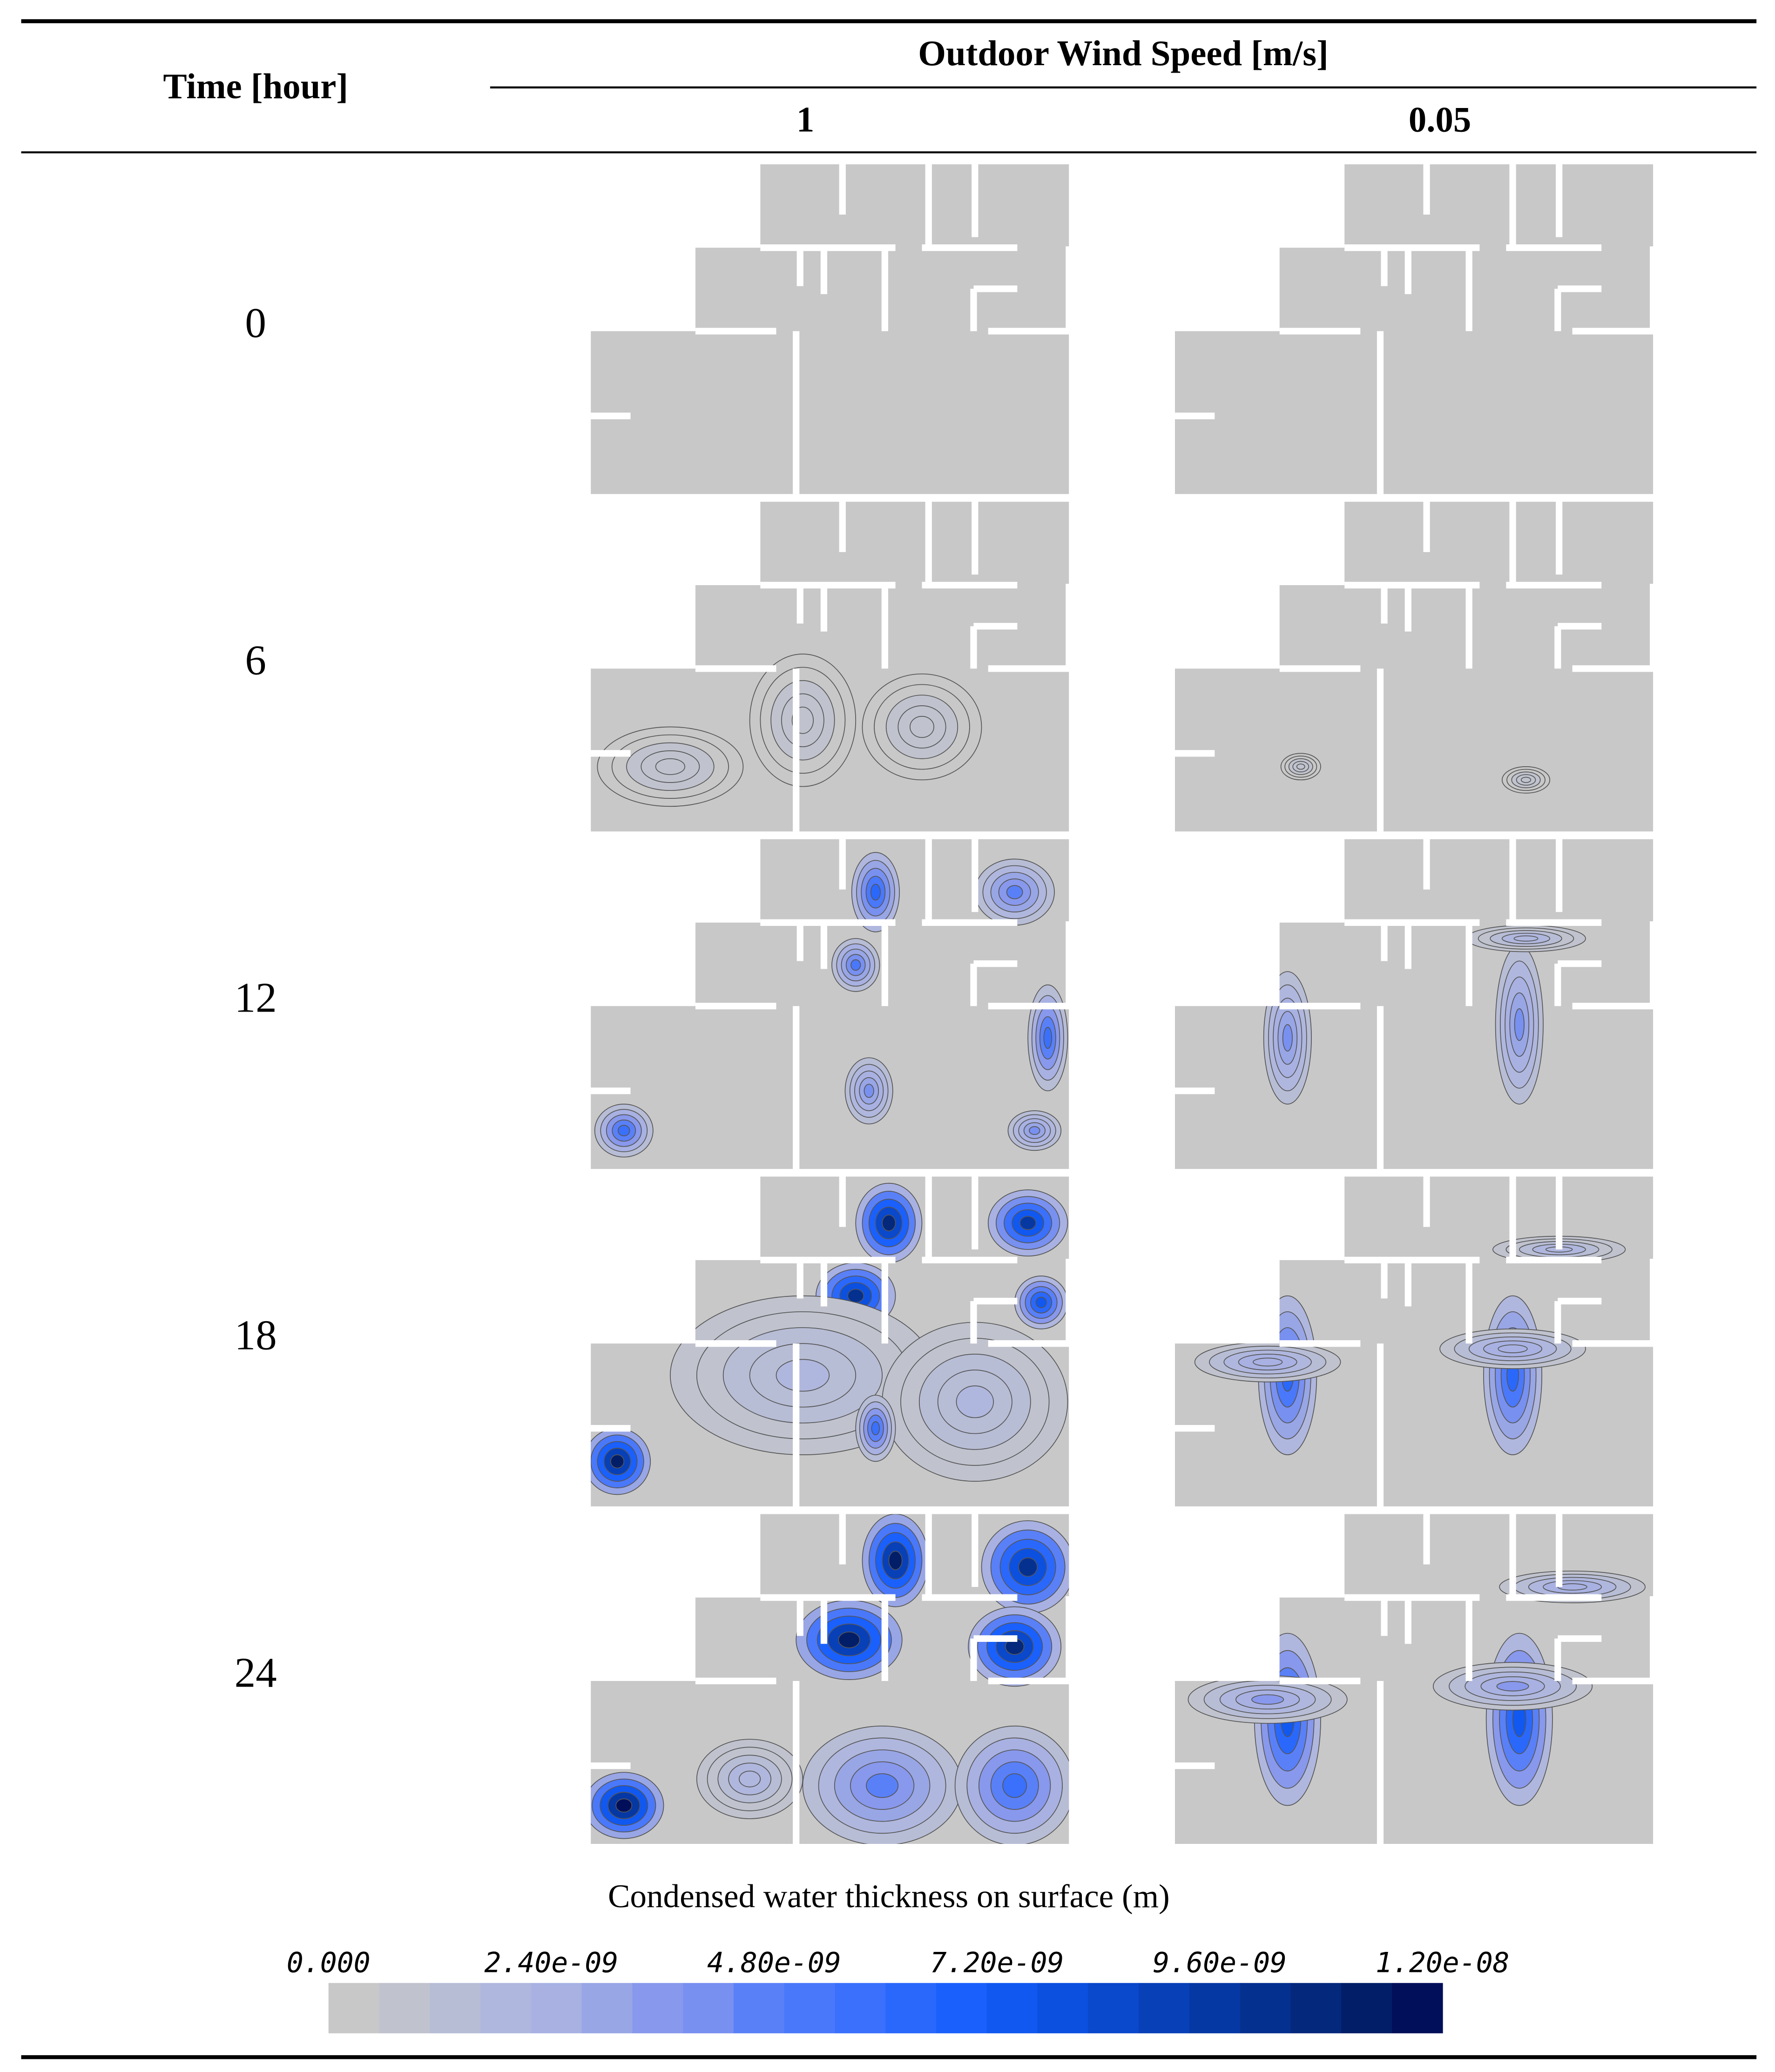 This screenshot has width=1775, height=2072. I want to click on row-label: 24, so click(256, 1672).